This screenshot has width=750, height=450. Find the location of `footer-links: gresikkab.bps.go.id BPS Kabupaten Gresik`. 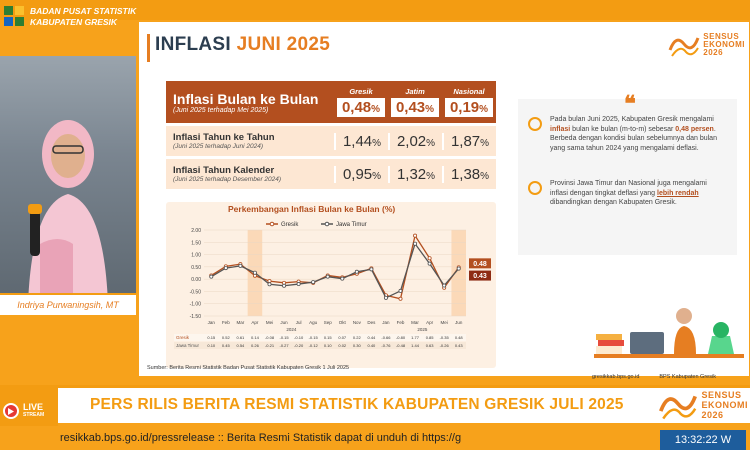

footer-links: gresikkab.bps.go.id BPS Kabupaten Gresik is located at coordinates (654, 377).